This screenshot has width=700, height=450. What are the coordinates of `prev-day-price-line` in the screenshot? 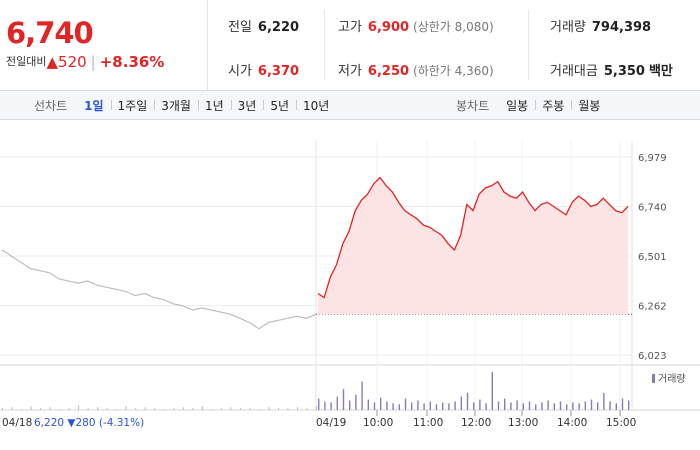 It's located at (159, 289).